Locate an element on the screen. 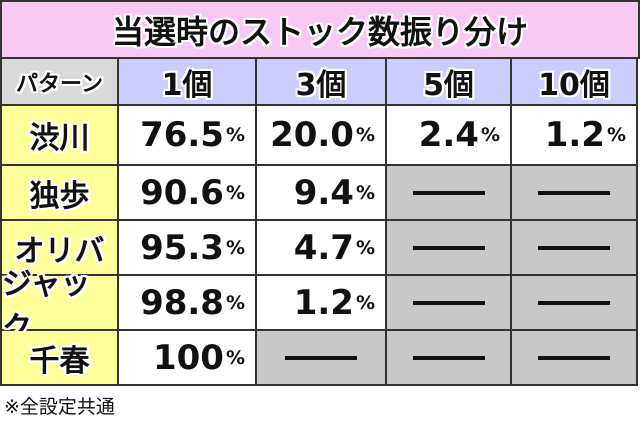  value-cell: 95.3% is located at coordinates (188, 248).